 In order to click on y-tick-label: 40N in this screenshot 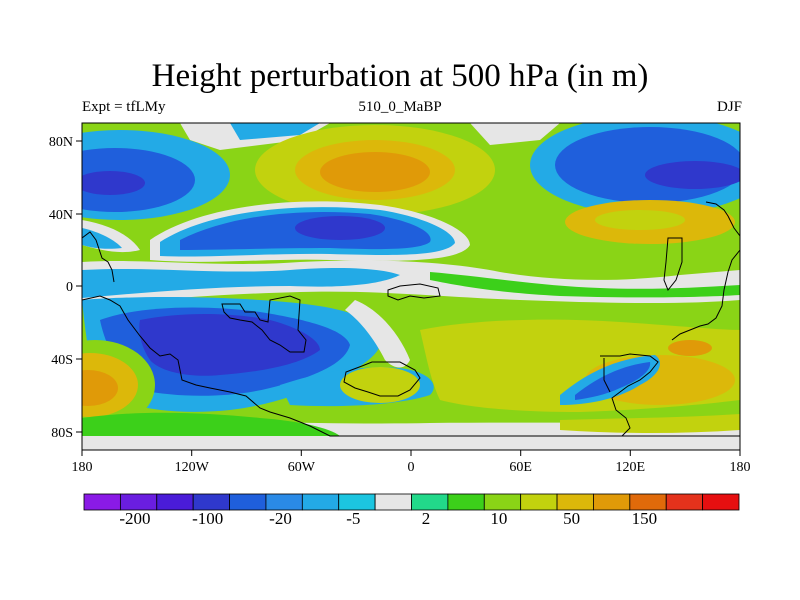, I will do `click(61, 215)`.